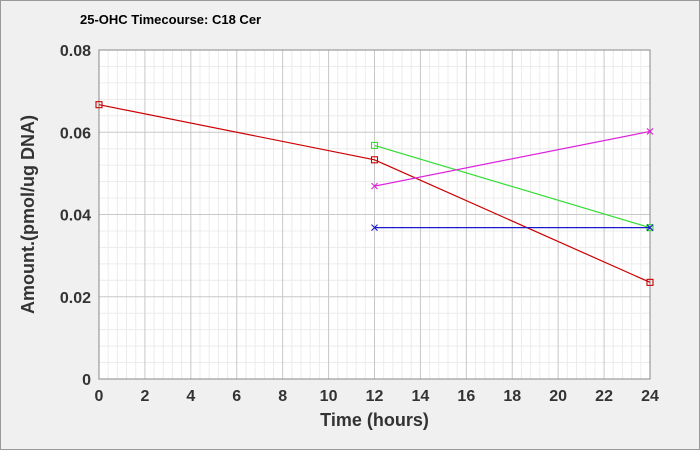  I want to click on x-tick-label: 20, so click(558, 396).